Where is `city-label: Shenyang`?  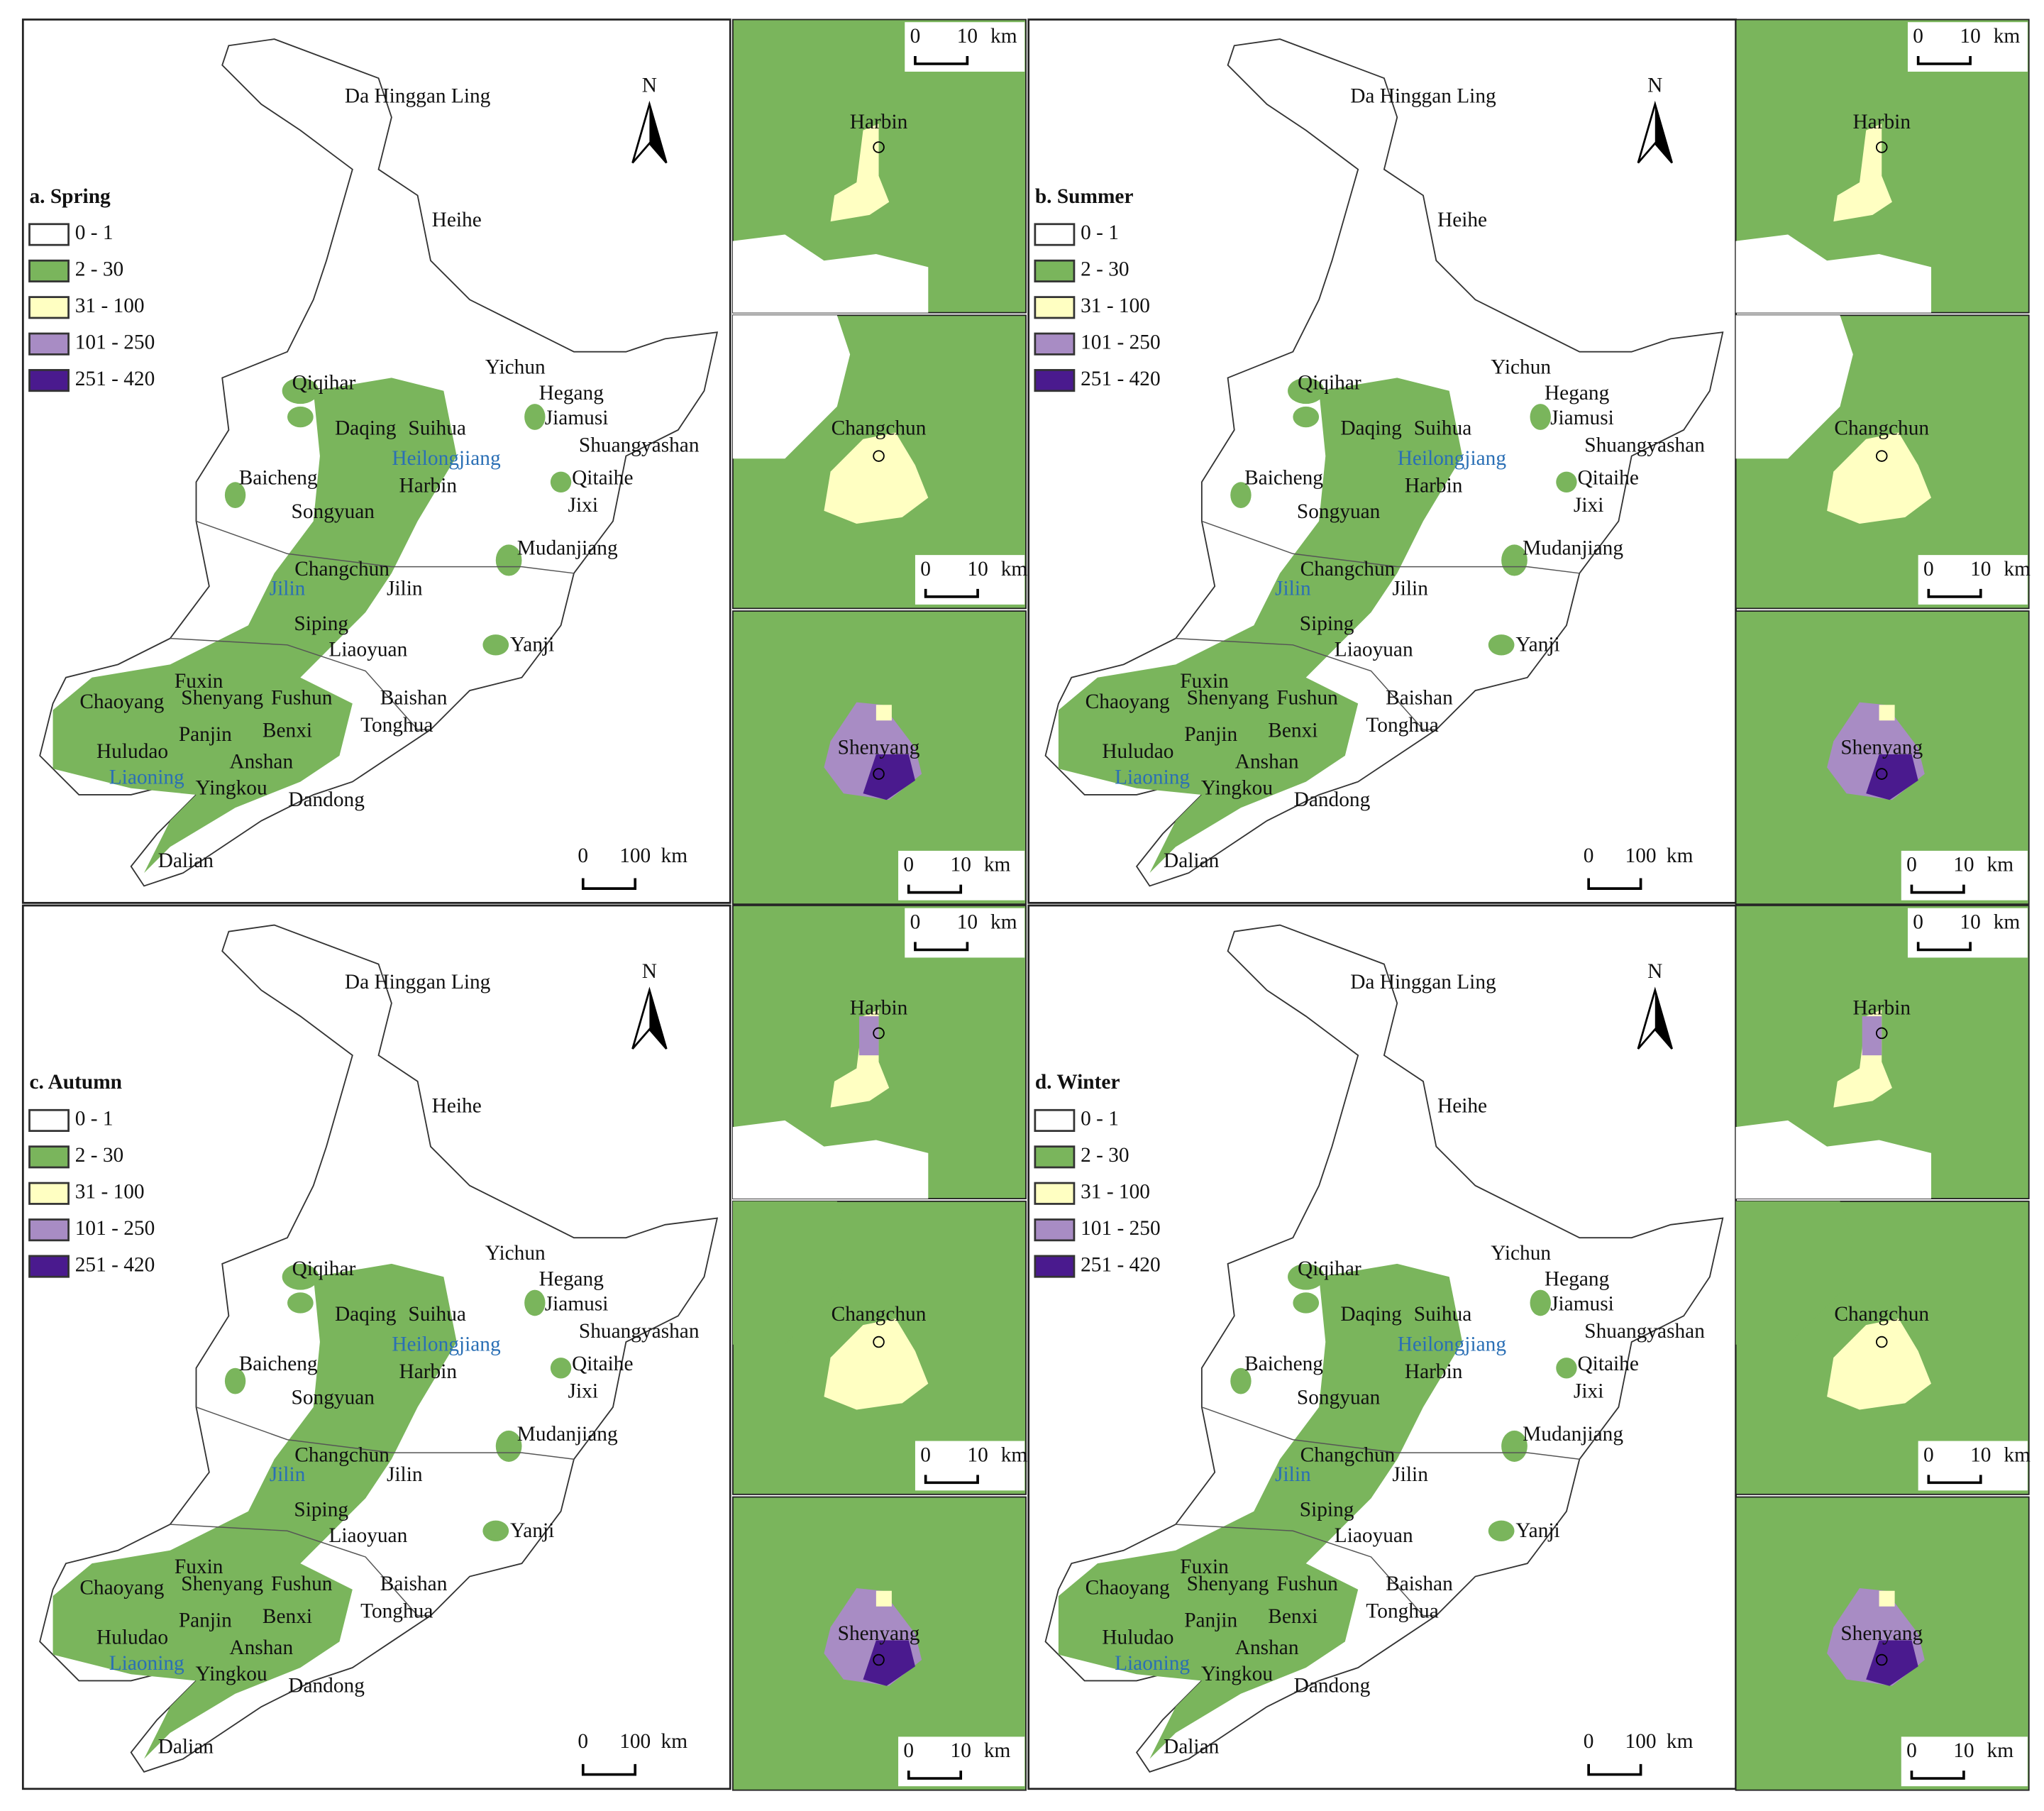 city-label: Shenyang is located at coordinates (1228, 698).